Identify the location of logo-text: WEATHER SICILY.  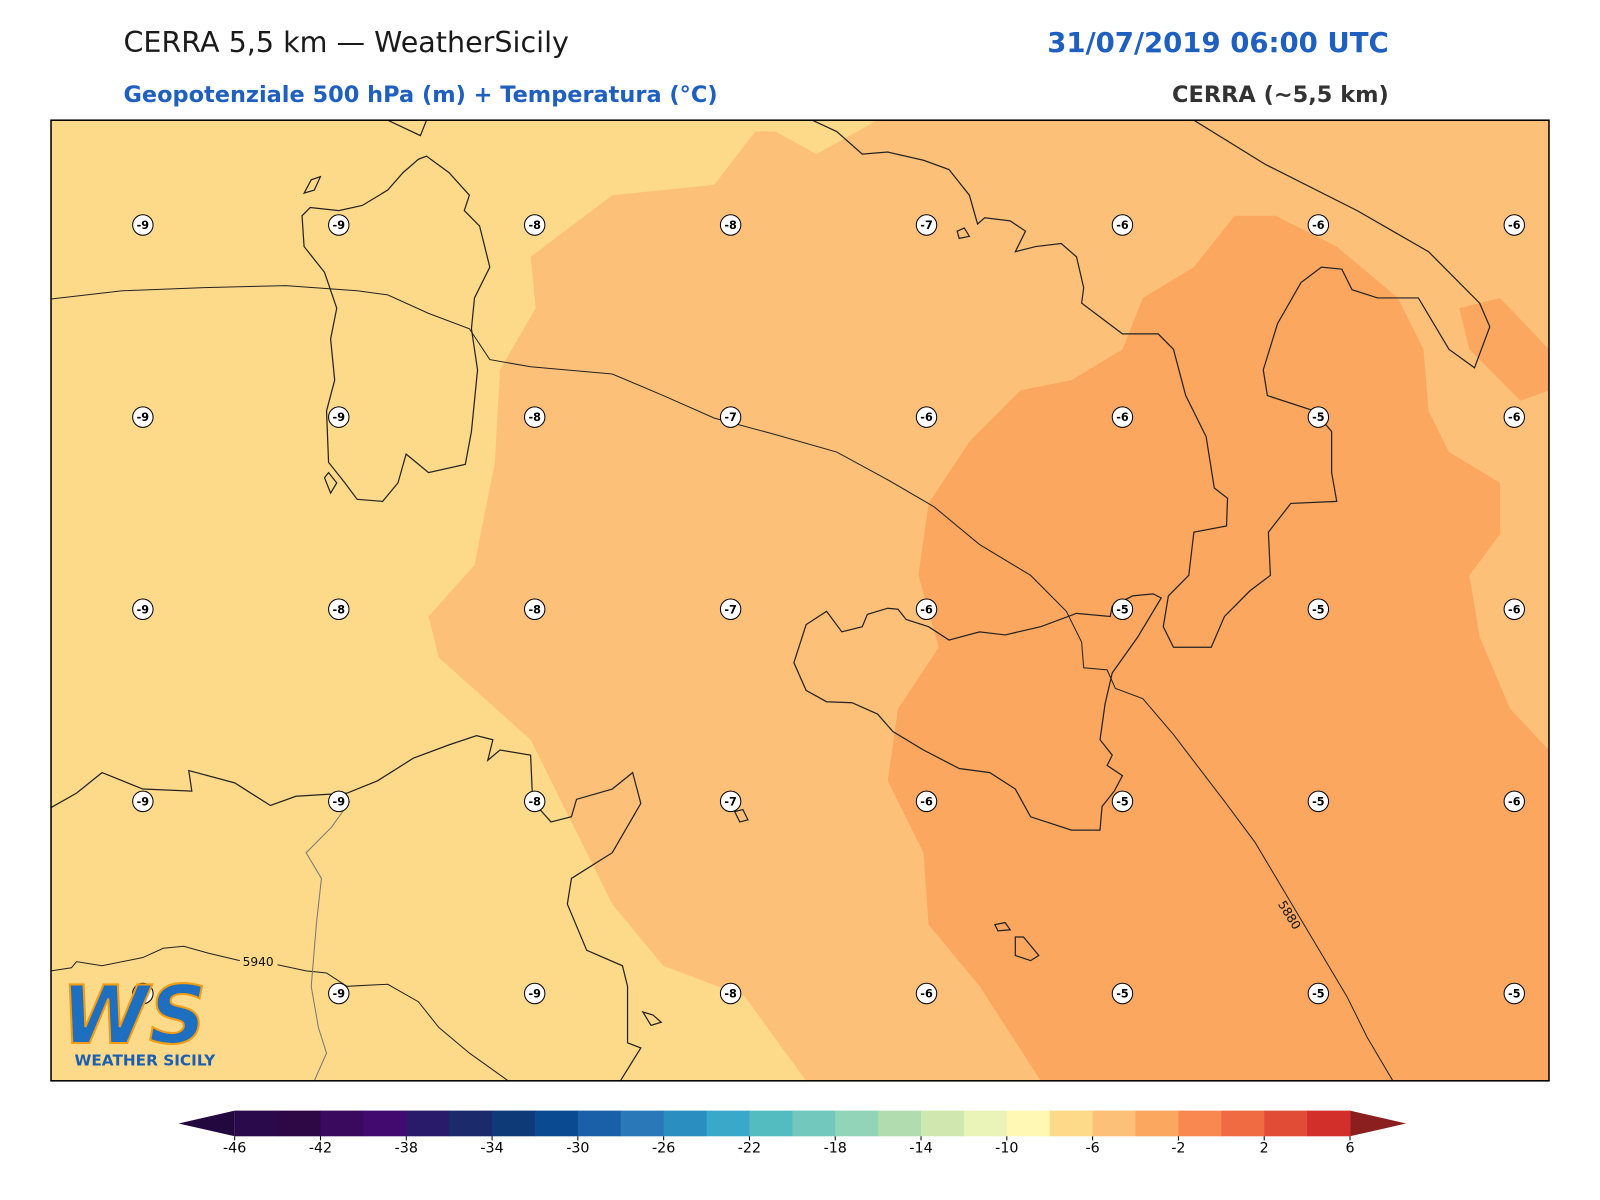
(145, 1060).